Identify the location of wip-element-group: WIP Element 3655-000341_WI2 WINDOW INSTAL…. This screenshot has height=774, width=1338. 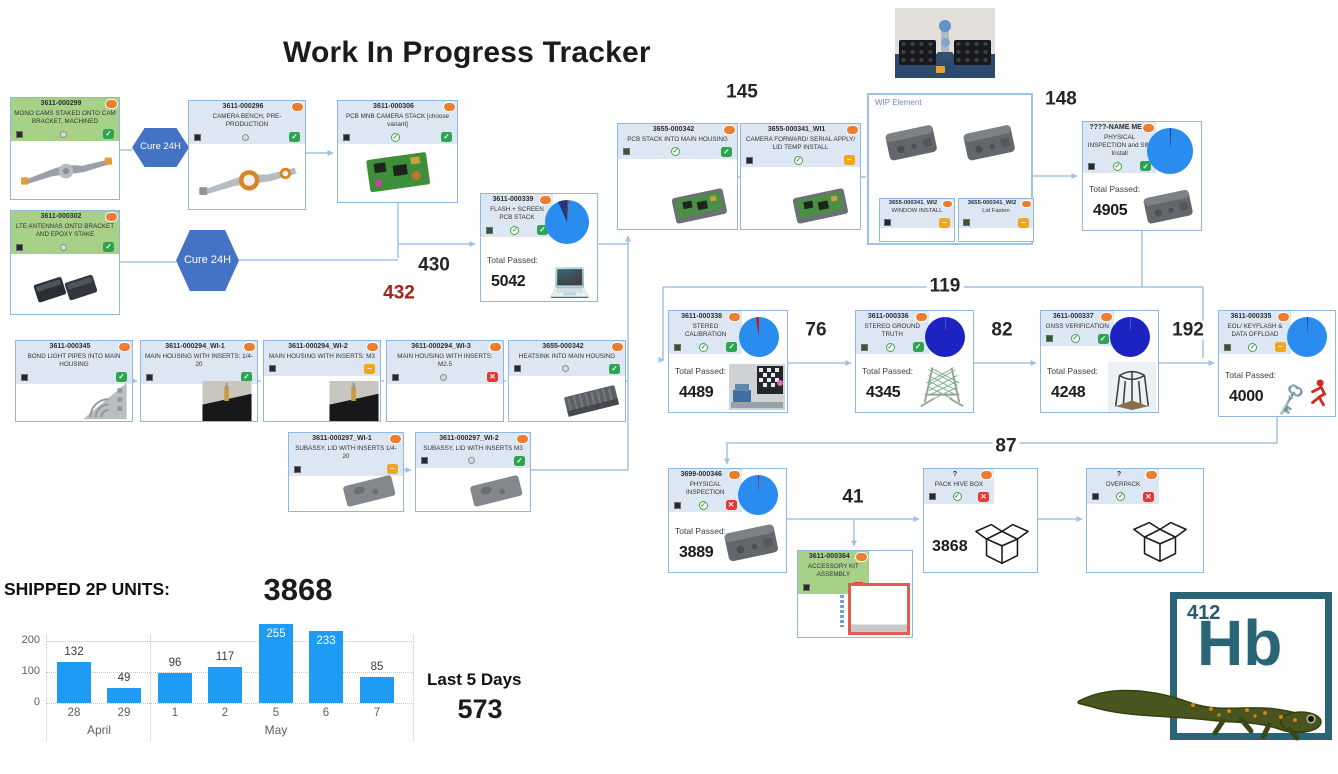
(950, 169).